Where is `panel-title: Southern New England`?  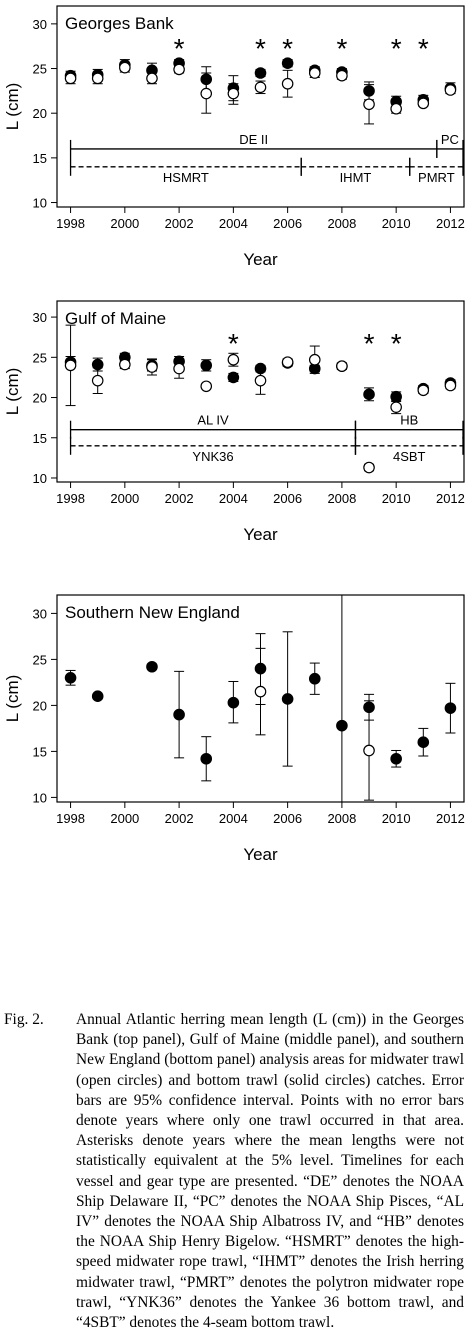
panel-title: Southern New England is located at coordinates (152, 612).